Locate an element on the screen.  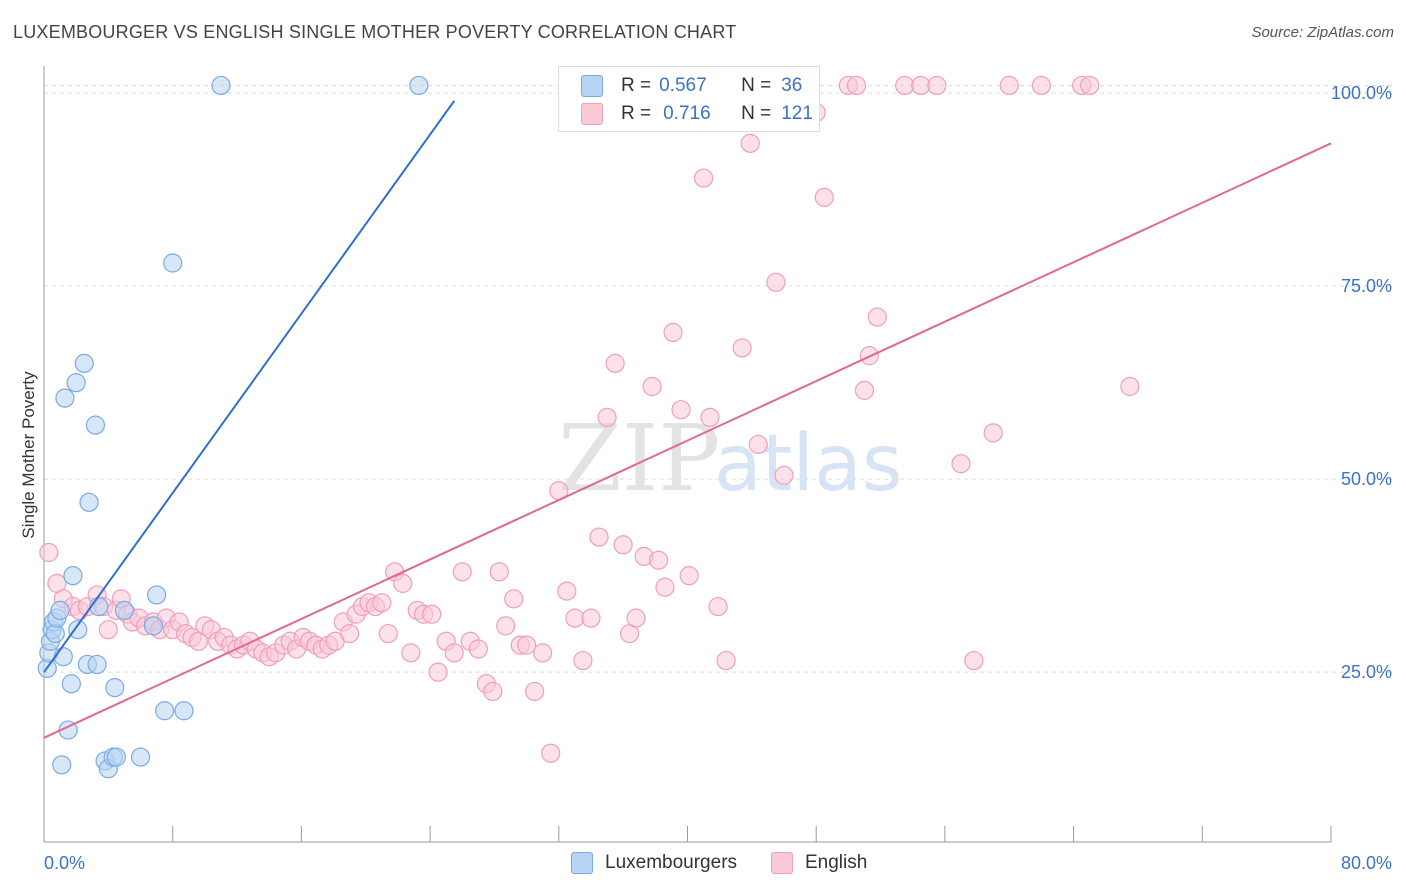
bottom-legend-english: English is located at coordinates (819, 863).